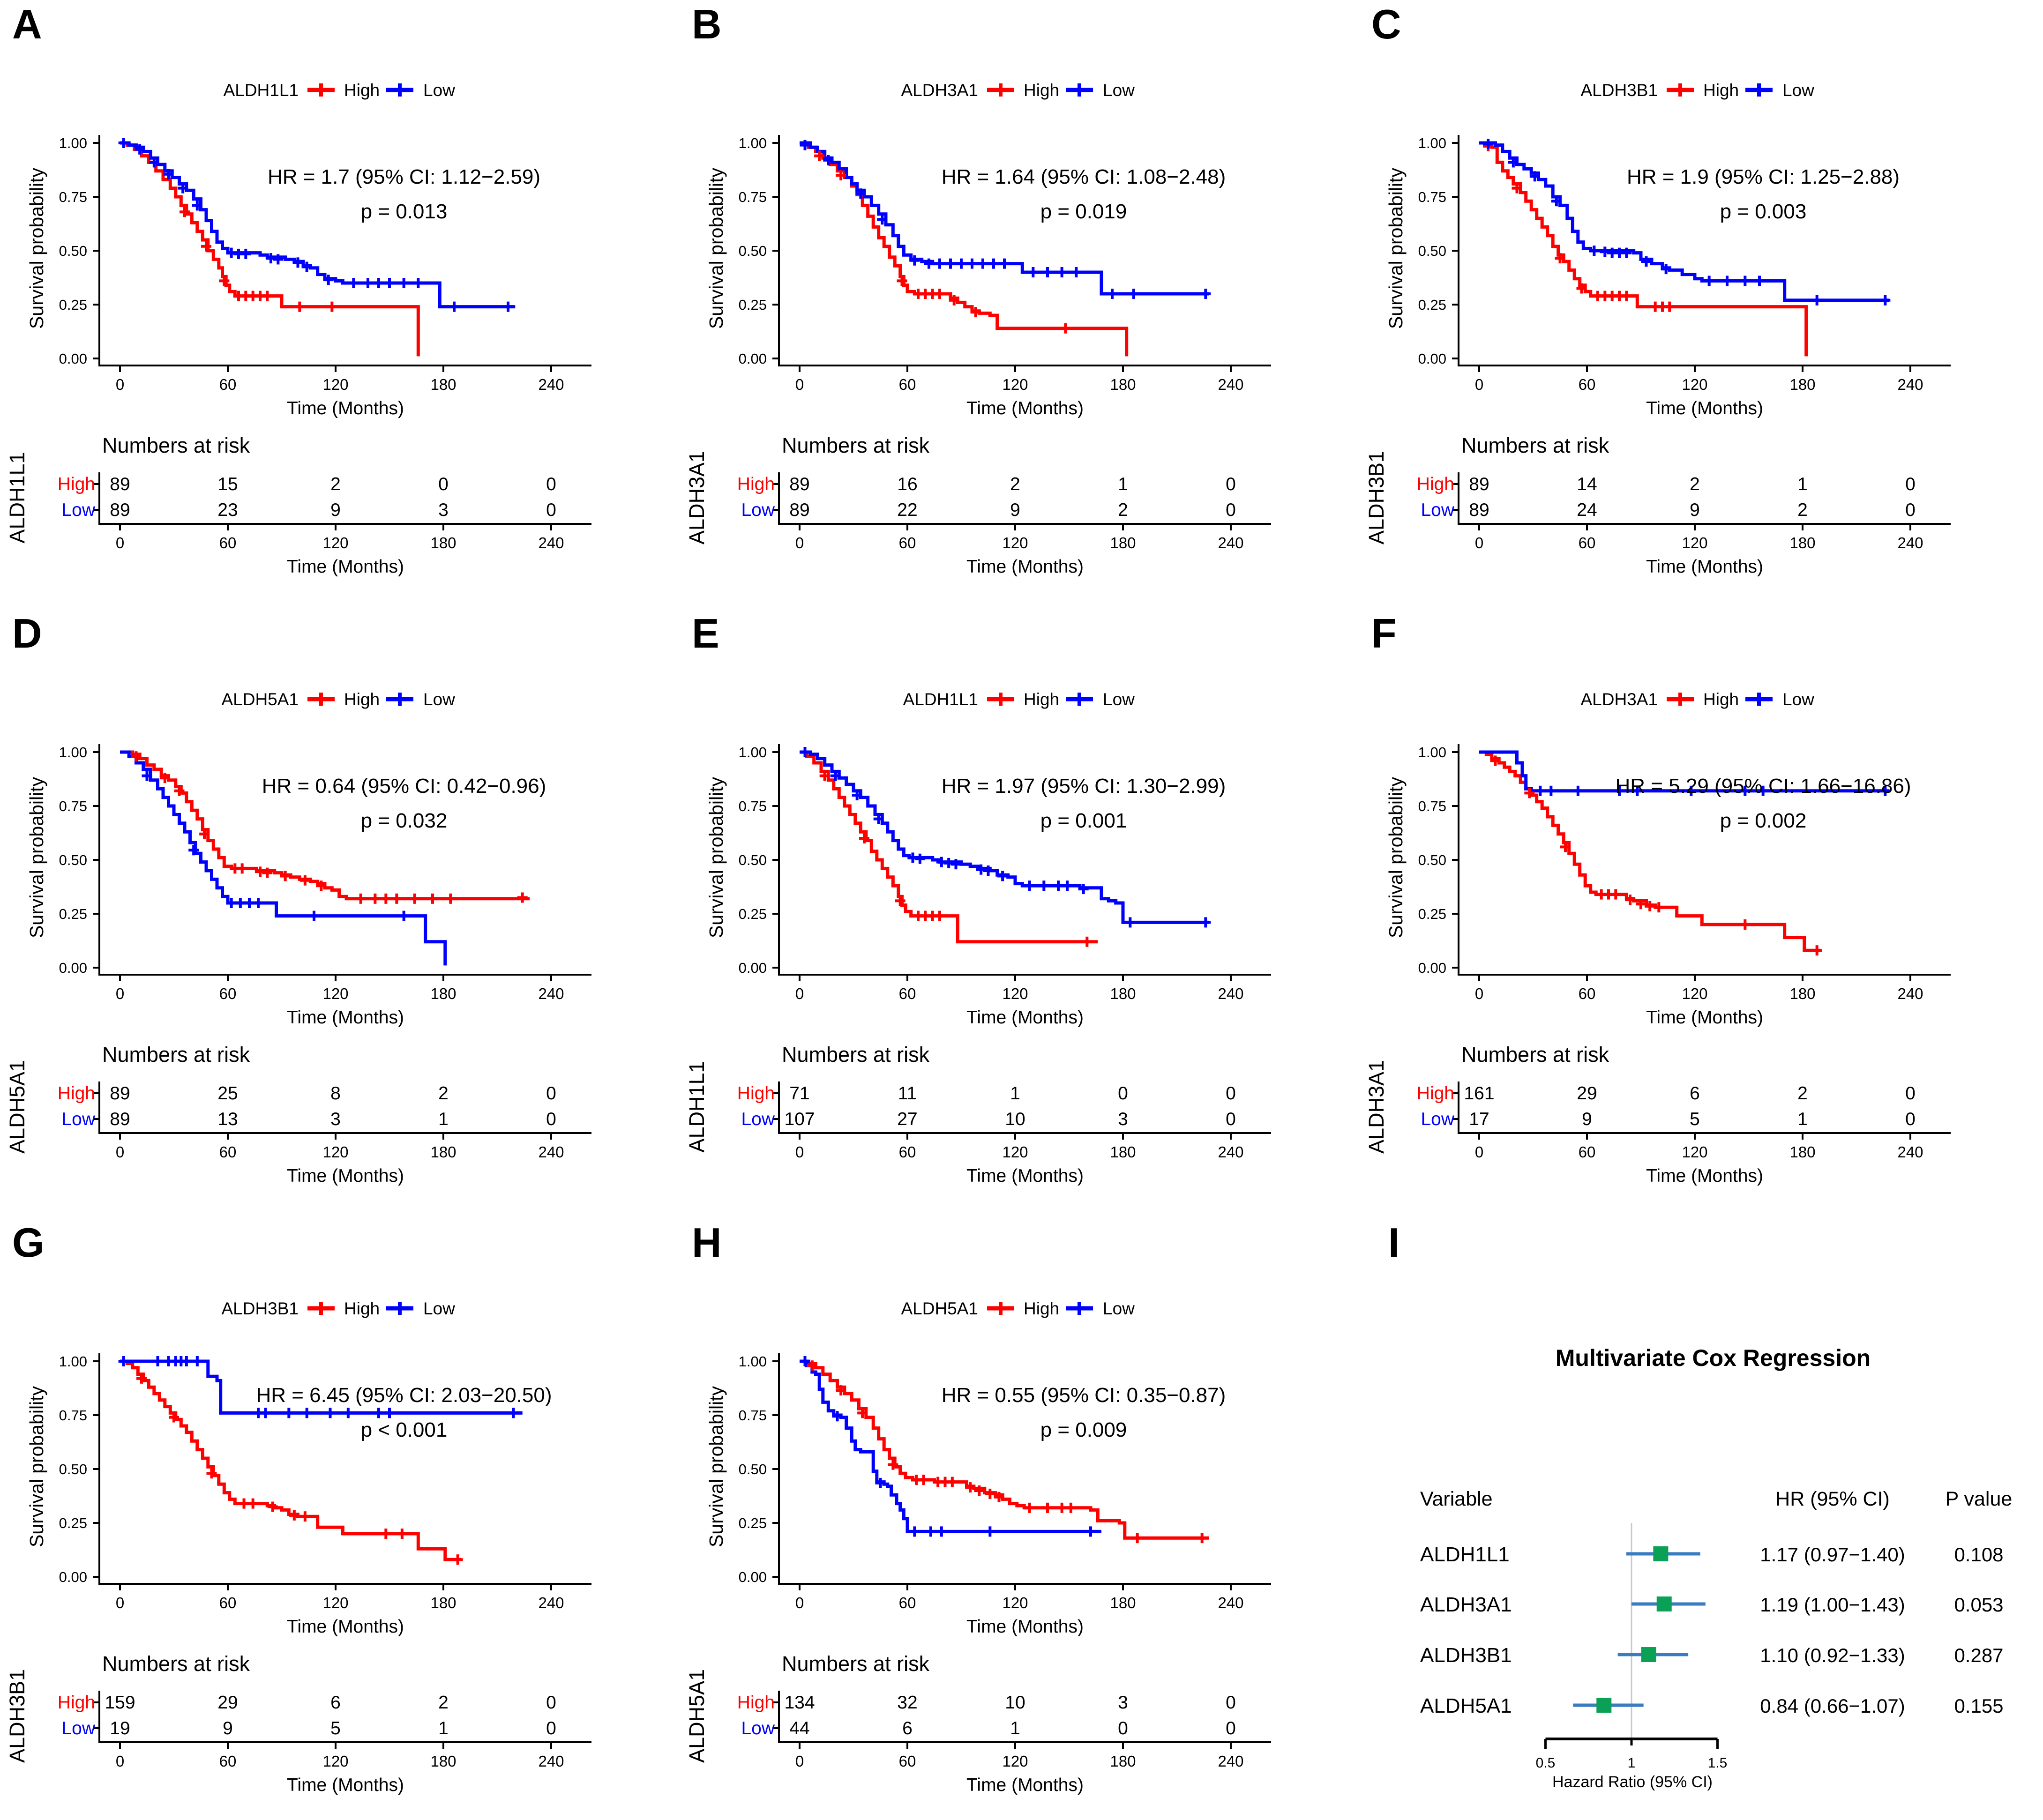  What do you see at coordinates (1604, 1705) in the screenshot?
I see `forest-hr-marker` at bounding box center [1604, 1705].